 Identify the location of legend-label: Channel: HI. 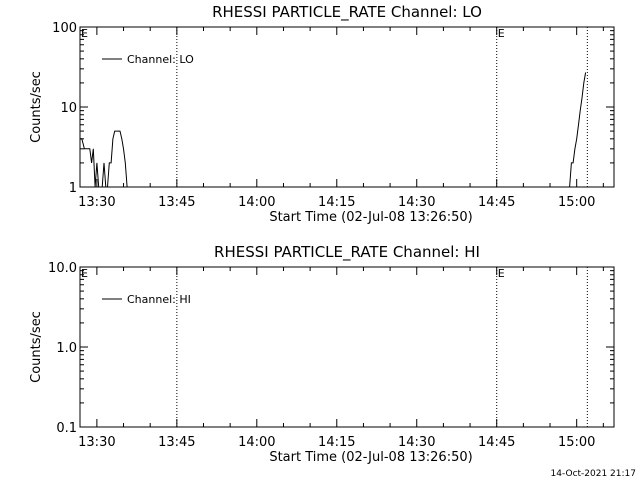
(159, 299).